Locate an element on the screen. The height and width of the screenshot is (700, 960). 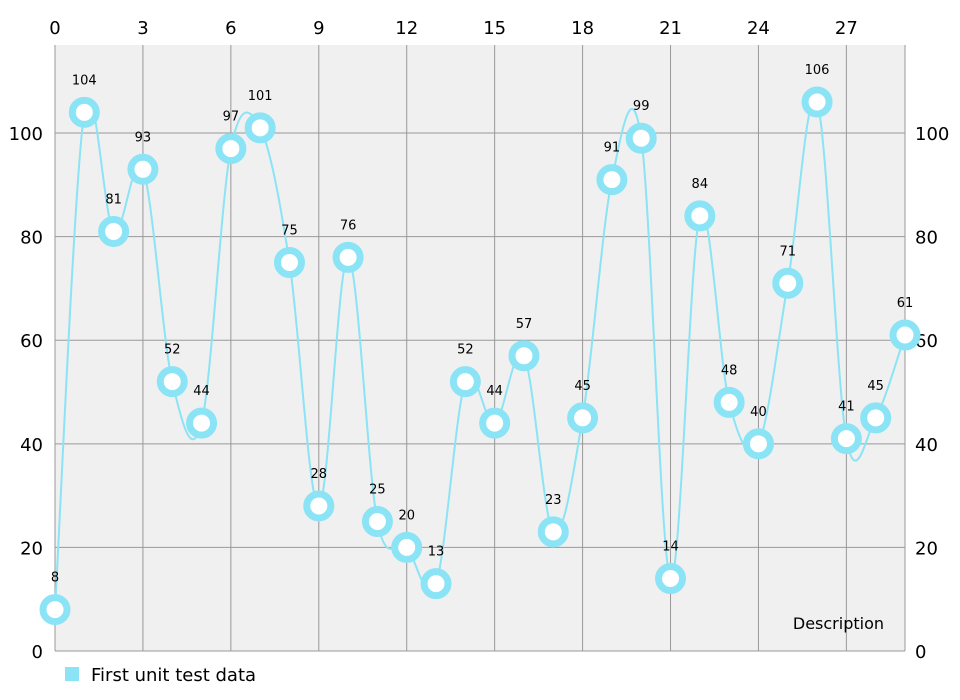
data-label: 28 is located at coordinates (319, 474).